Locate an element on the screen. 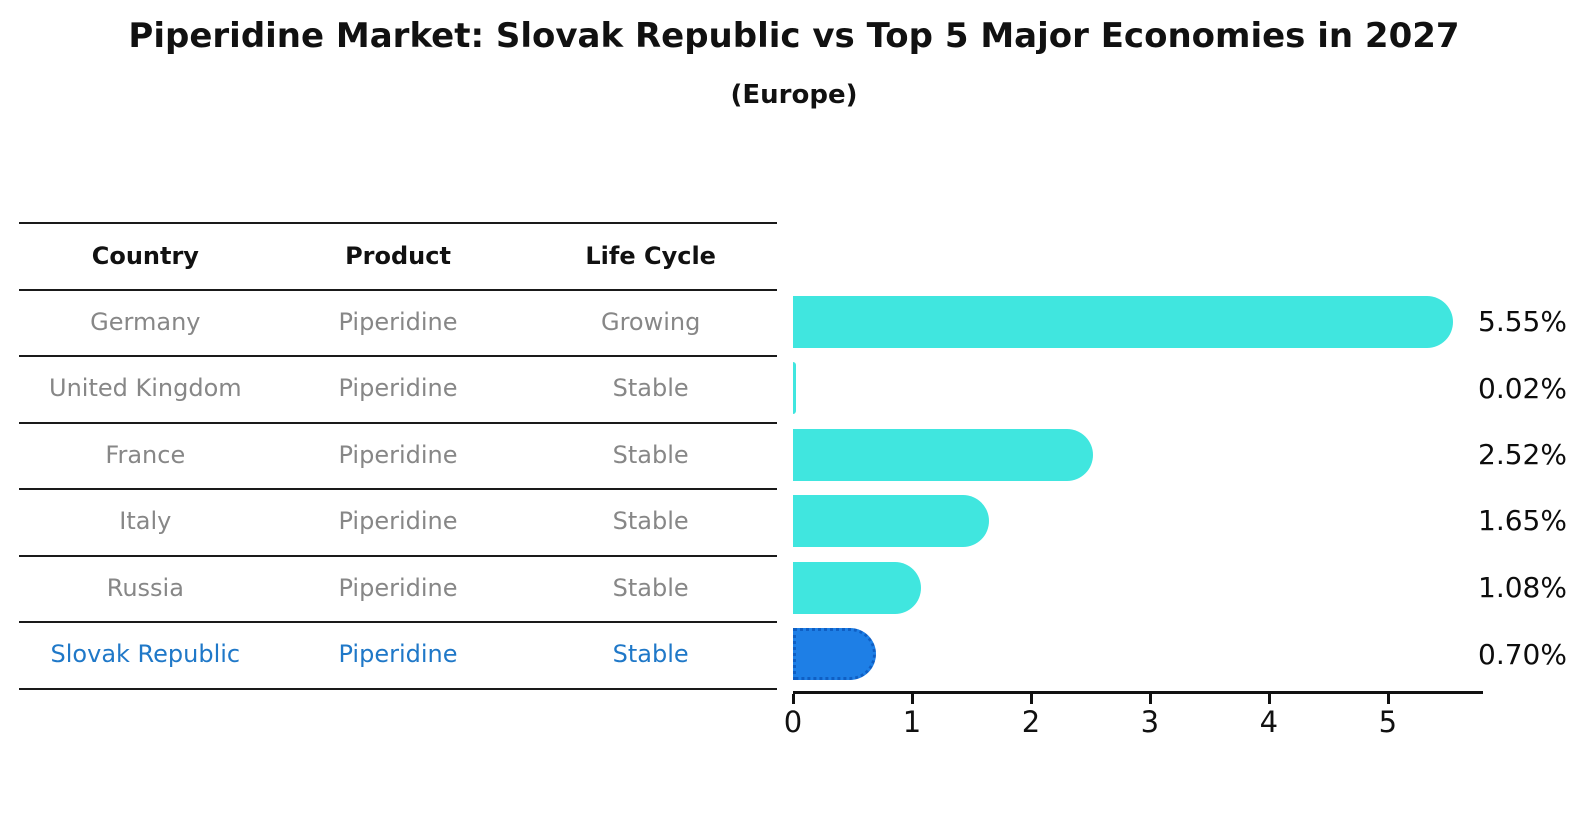 Image resolution: width=1588 pixels, height=823 pixels. table-row: Italy Piperidine Stable is located at coordinates (398, 521).